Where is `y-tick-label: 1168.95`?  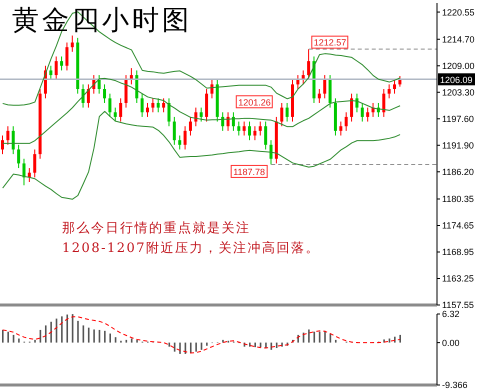 y-tick-label: 1168.95 is located at coordinates (458, 252).